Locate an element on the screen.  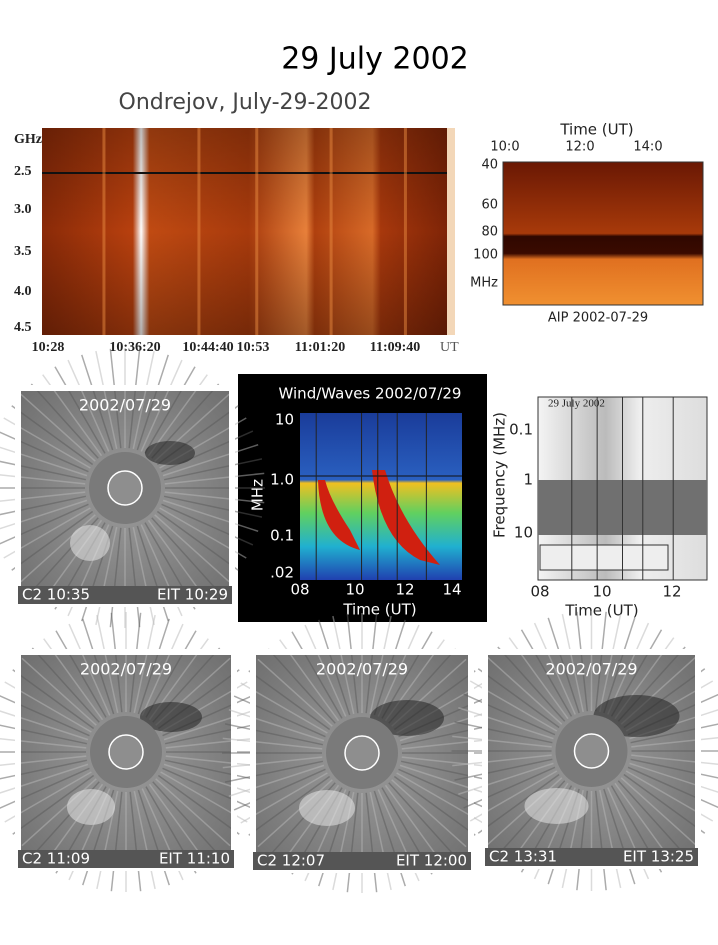
aip-y-label: 80 is located at coordinates (489, 232).